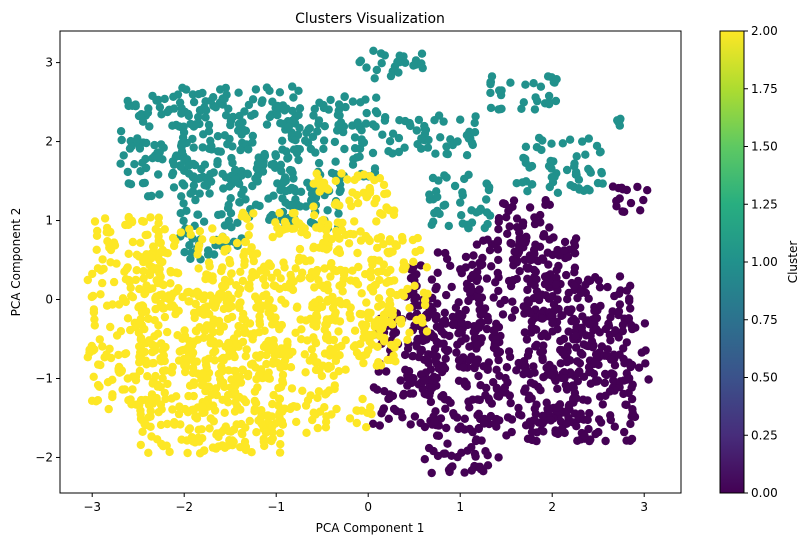 This screenshot has width=811, height=547. Describe the element at coordinates (764, 493) in the screenshot. I see `colorbar-tick-label: 0.00` at that location.